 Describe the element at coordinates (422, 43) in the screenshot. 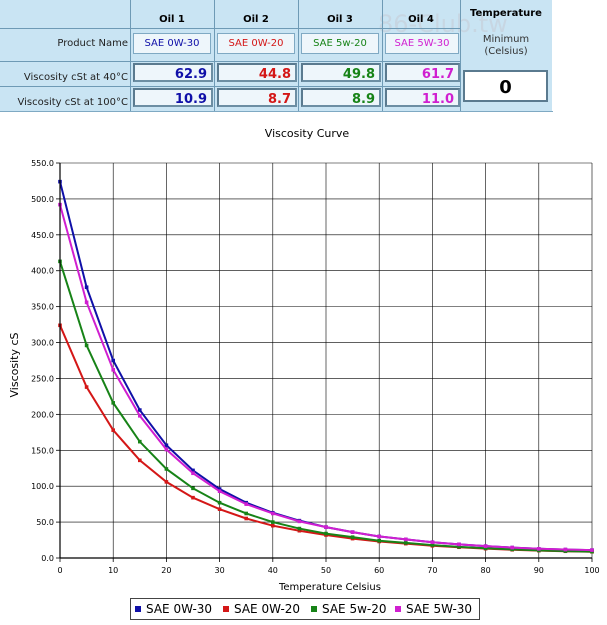

I see `oil-4-name-field: SAE 5W-30` at that location.